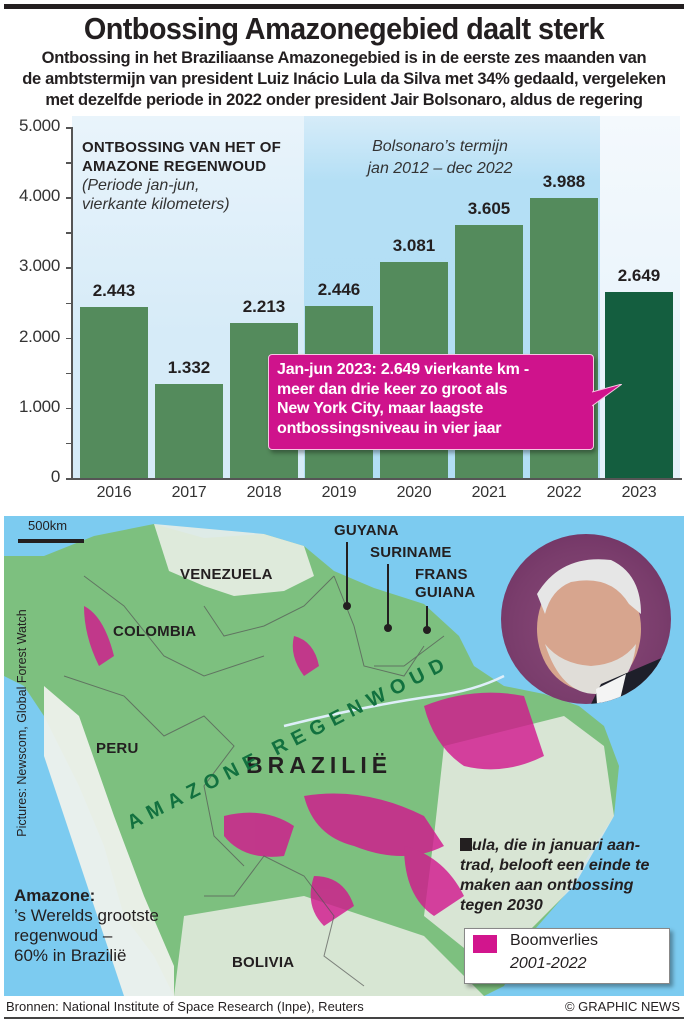 This screenshot has width=688, height=1024. Describe the element at coordinates (347, 606) in the screenshot. I see `dot-guyana` at that location.